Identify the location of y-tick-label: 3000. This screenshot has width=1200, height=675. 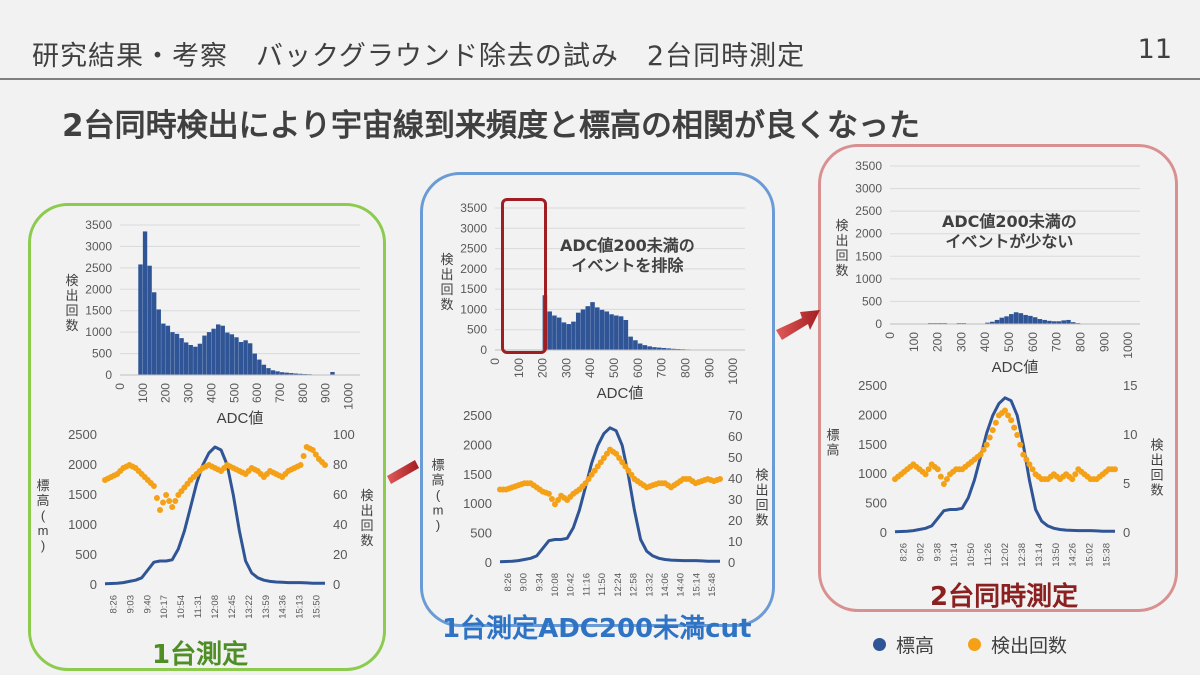
(98, 246).